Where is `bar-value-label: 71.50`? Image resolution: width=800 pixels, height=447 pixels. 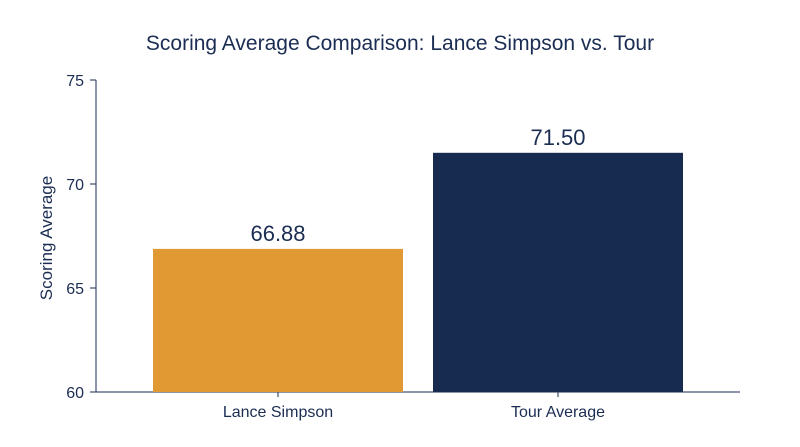
bar-value-label: 71.50 is located at coordinates (557, 137).